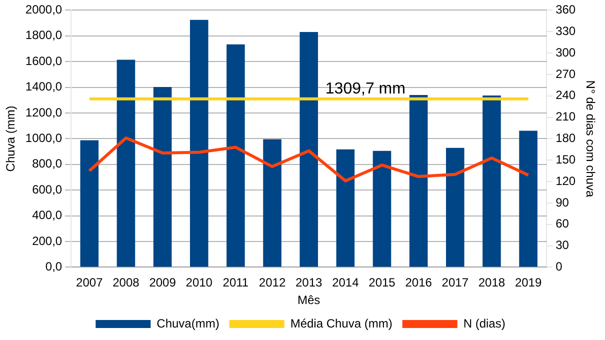 The image size is (605, 340). I want to click on legend-label: Chuva(mm), so click(188, 323).